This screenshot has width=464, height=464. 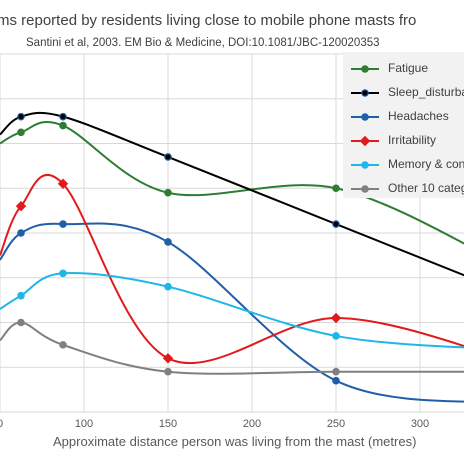 I want to click on legend-item: Fatigue, so click(x=403, y=69).